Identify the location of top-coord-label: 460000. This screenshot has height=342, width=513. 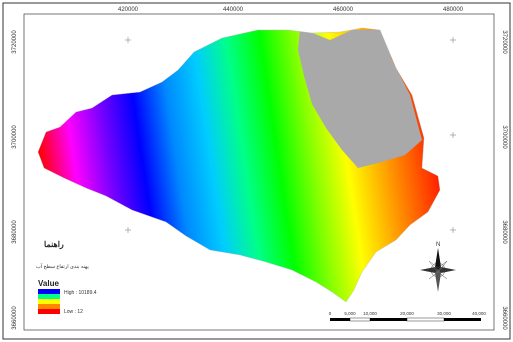
(343, 10).